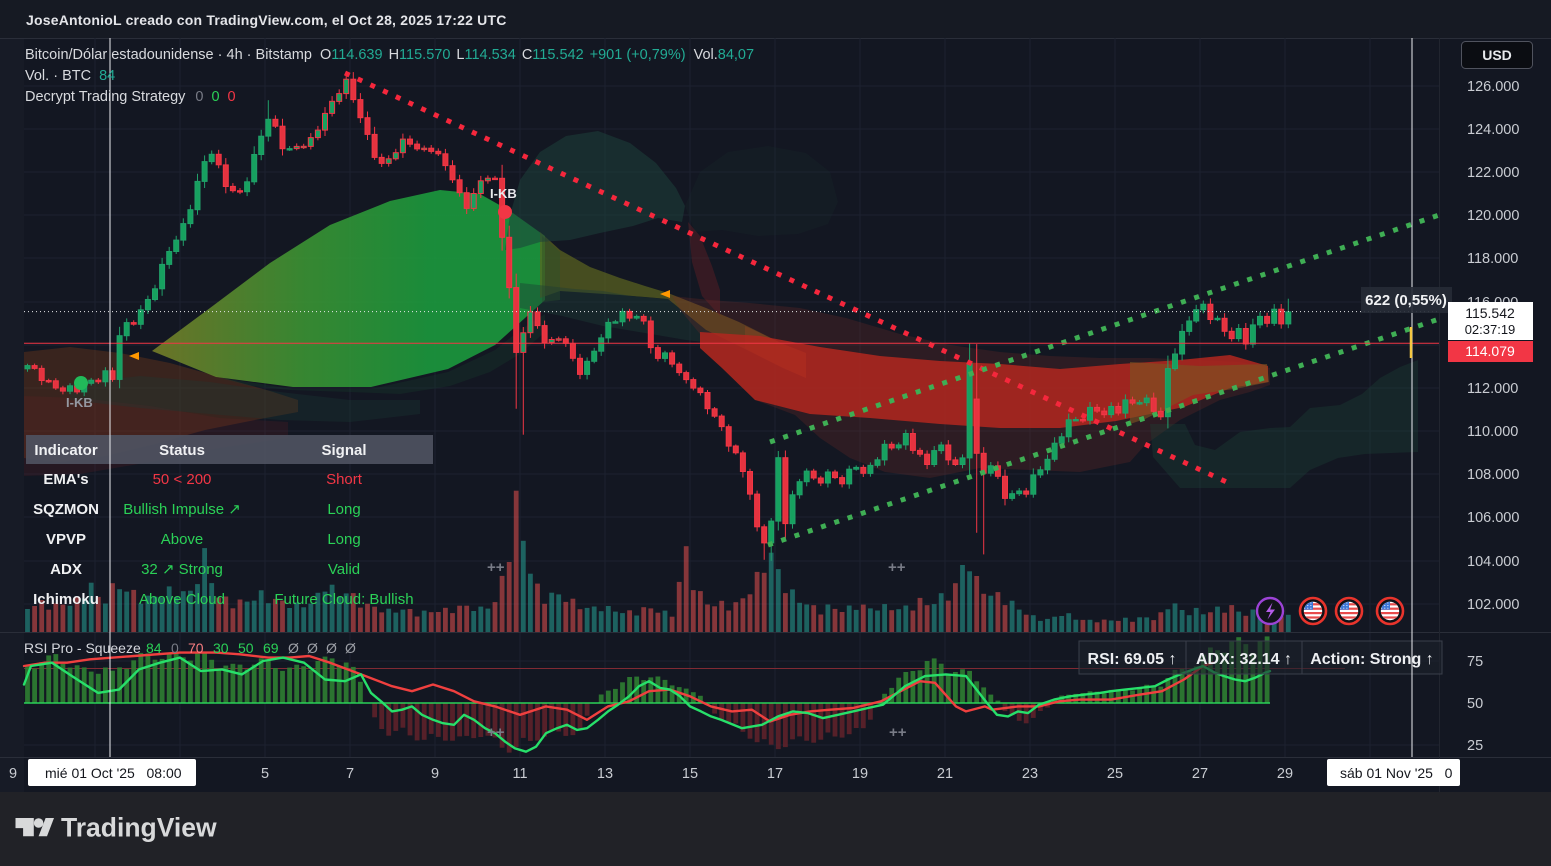 The height and width of the screenshot is (866, 1551). What do you see at coordinates (265, 774) in the screenshot?
I see `svg-text: 5` at bounding box center [265, 774].